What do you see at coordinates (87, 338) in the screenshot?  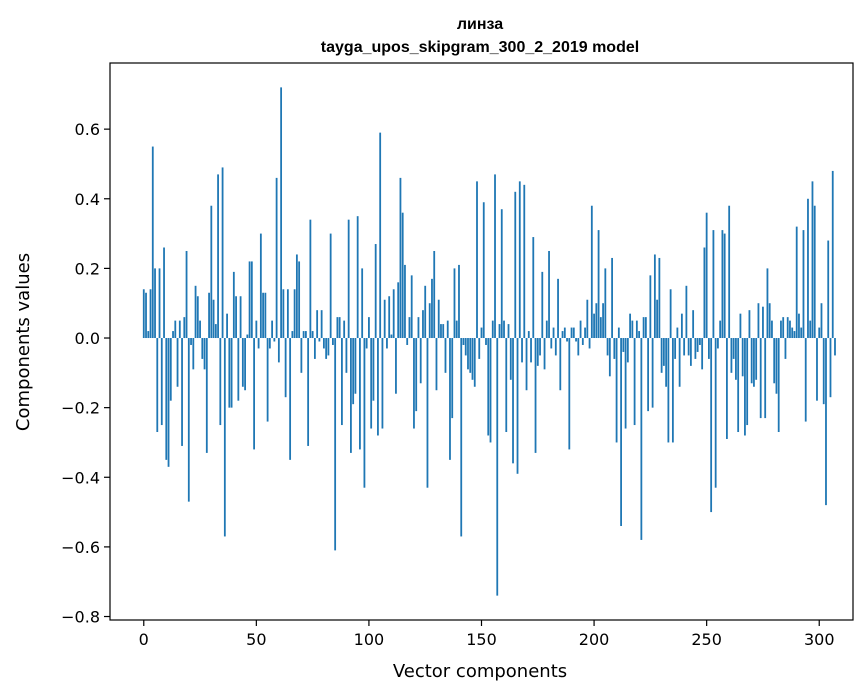 I see `y-tick-label: 0.0` at bounding box center [87, 338].